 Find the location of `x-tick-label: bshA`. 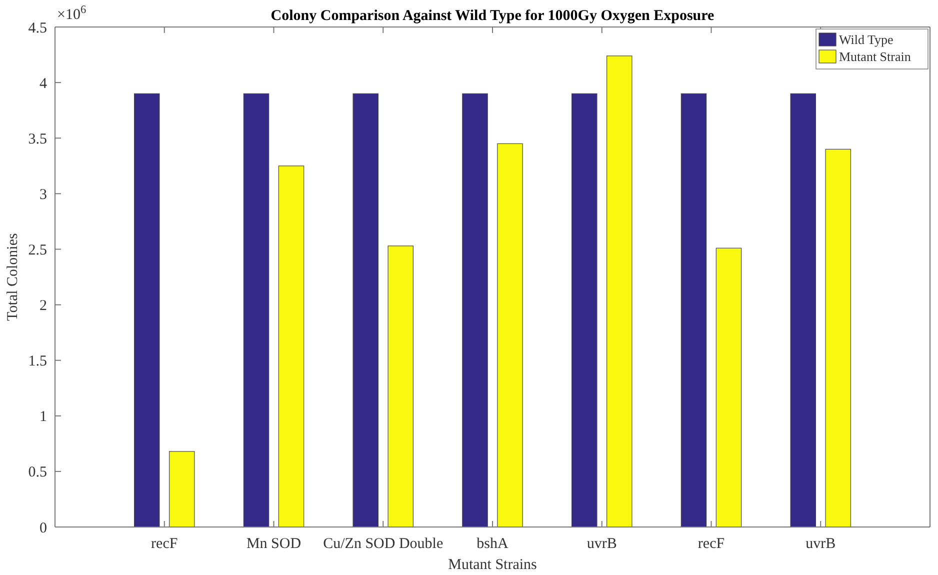

x-tick-label: bshA is located at coordinates (492, 544).